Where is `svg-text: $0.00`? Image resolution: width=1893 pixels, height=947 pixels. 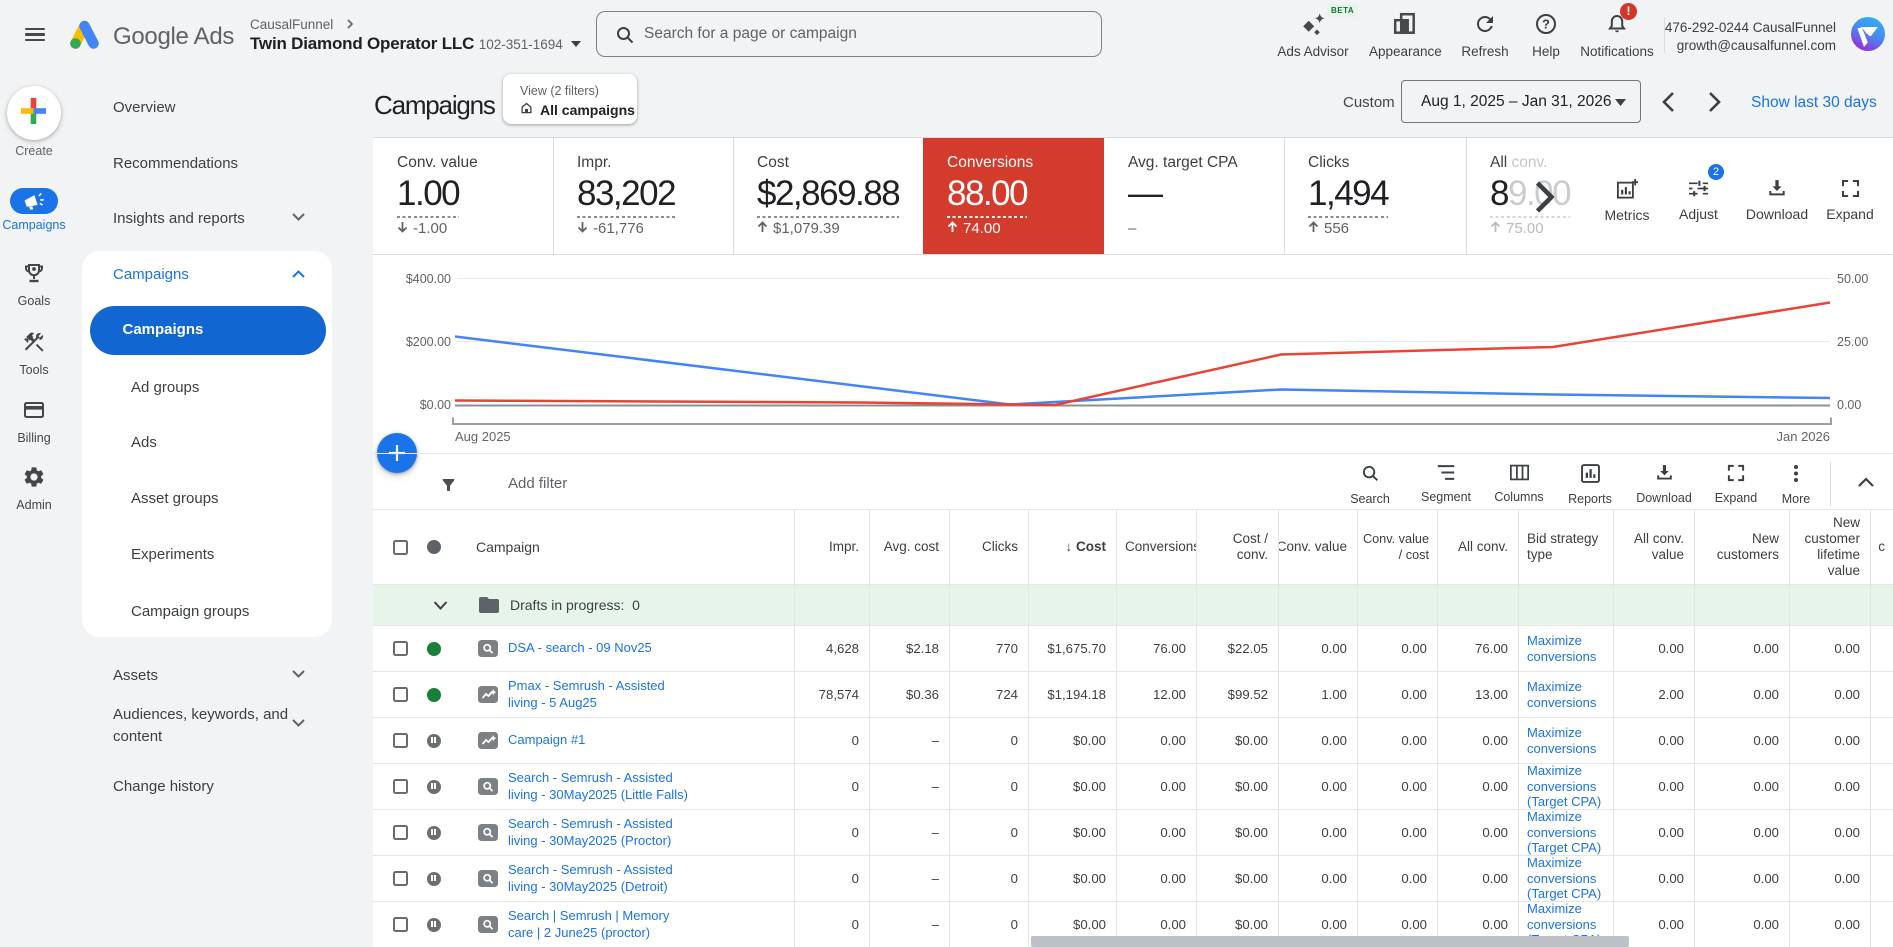
svg-text: $0.00 is located at coordinates (435, 405).